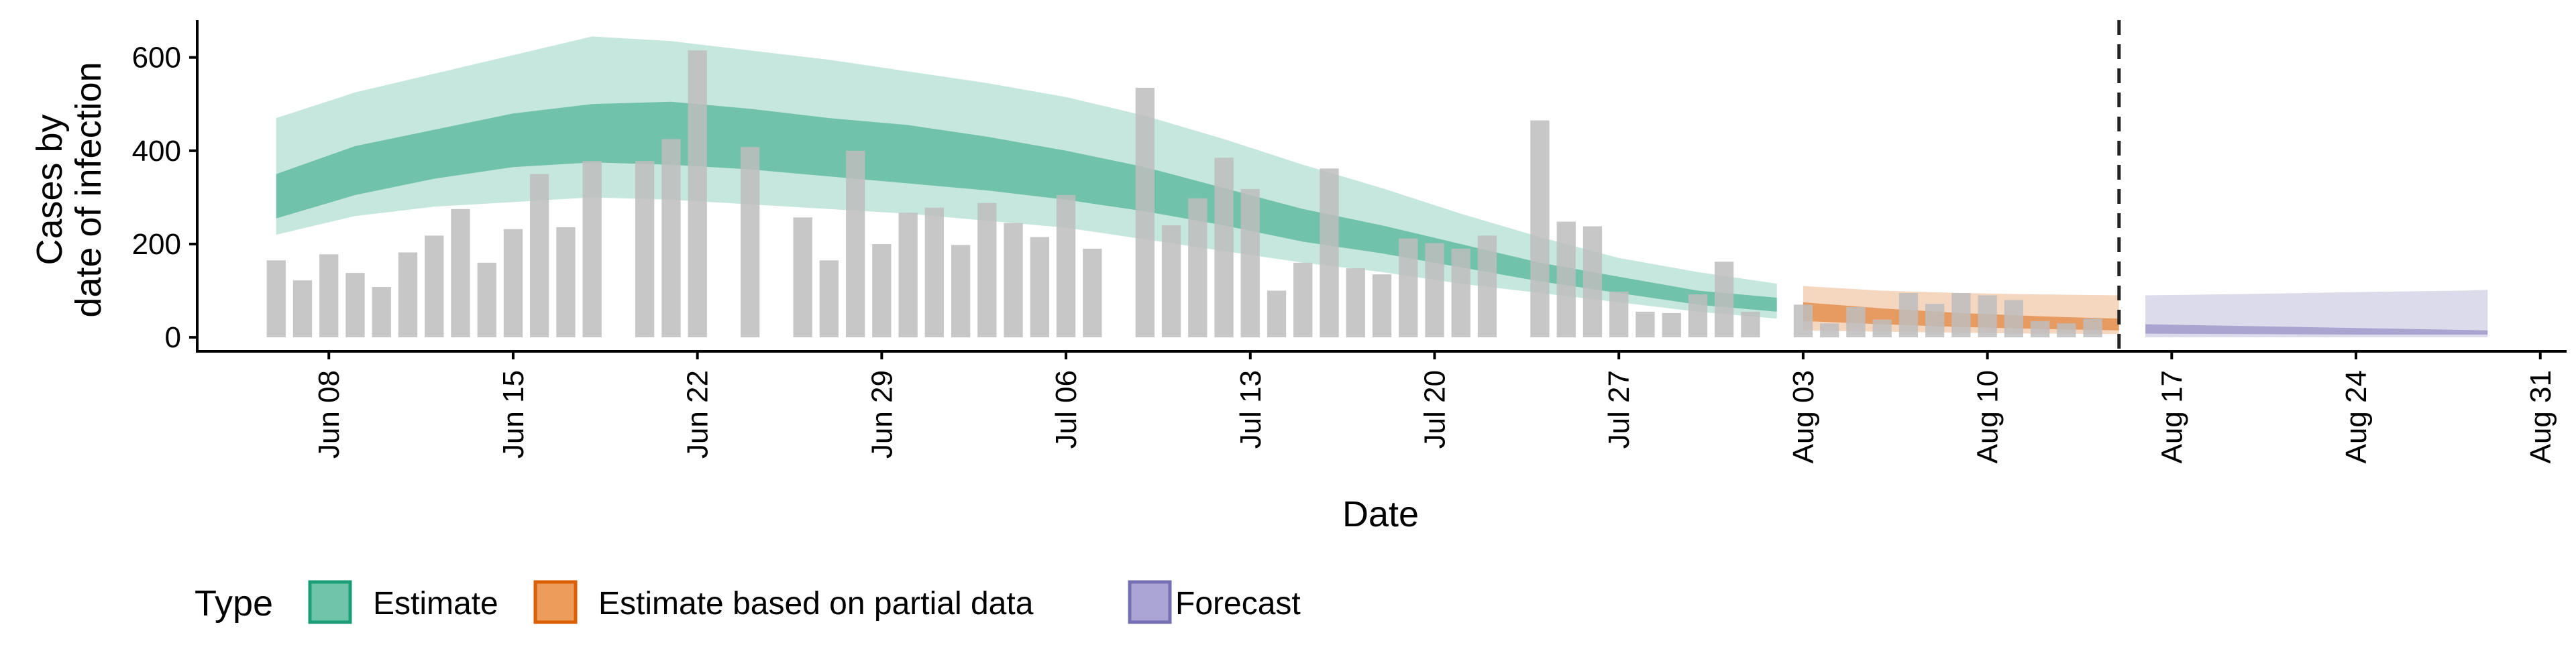 The image size is (2576, 647). What do you see at coordinates (1435, 410) in the screenshot?
I see `x-tick-label: Jul 20` at bounding box center [1435, 410].